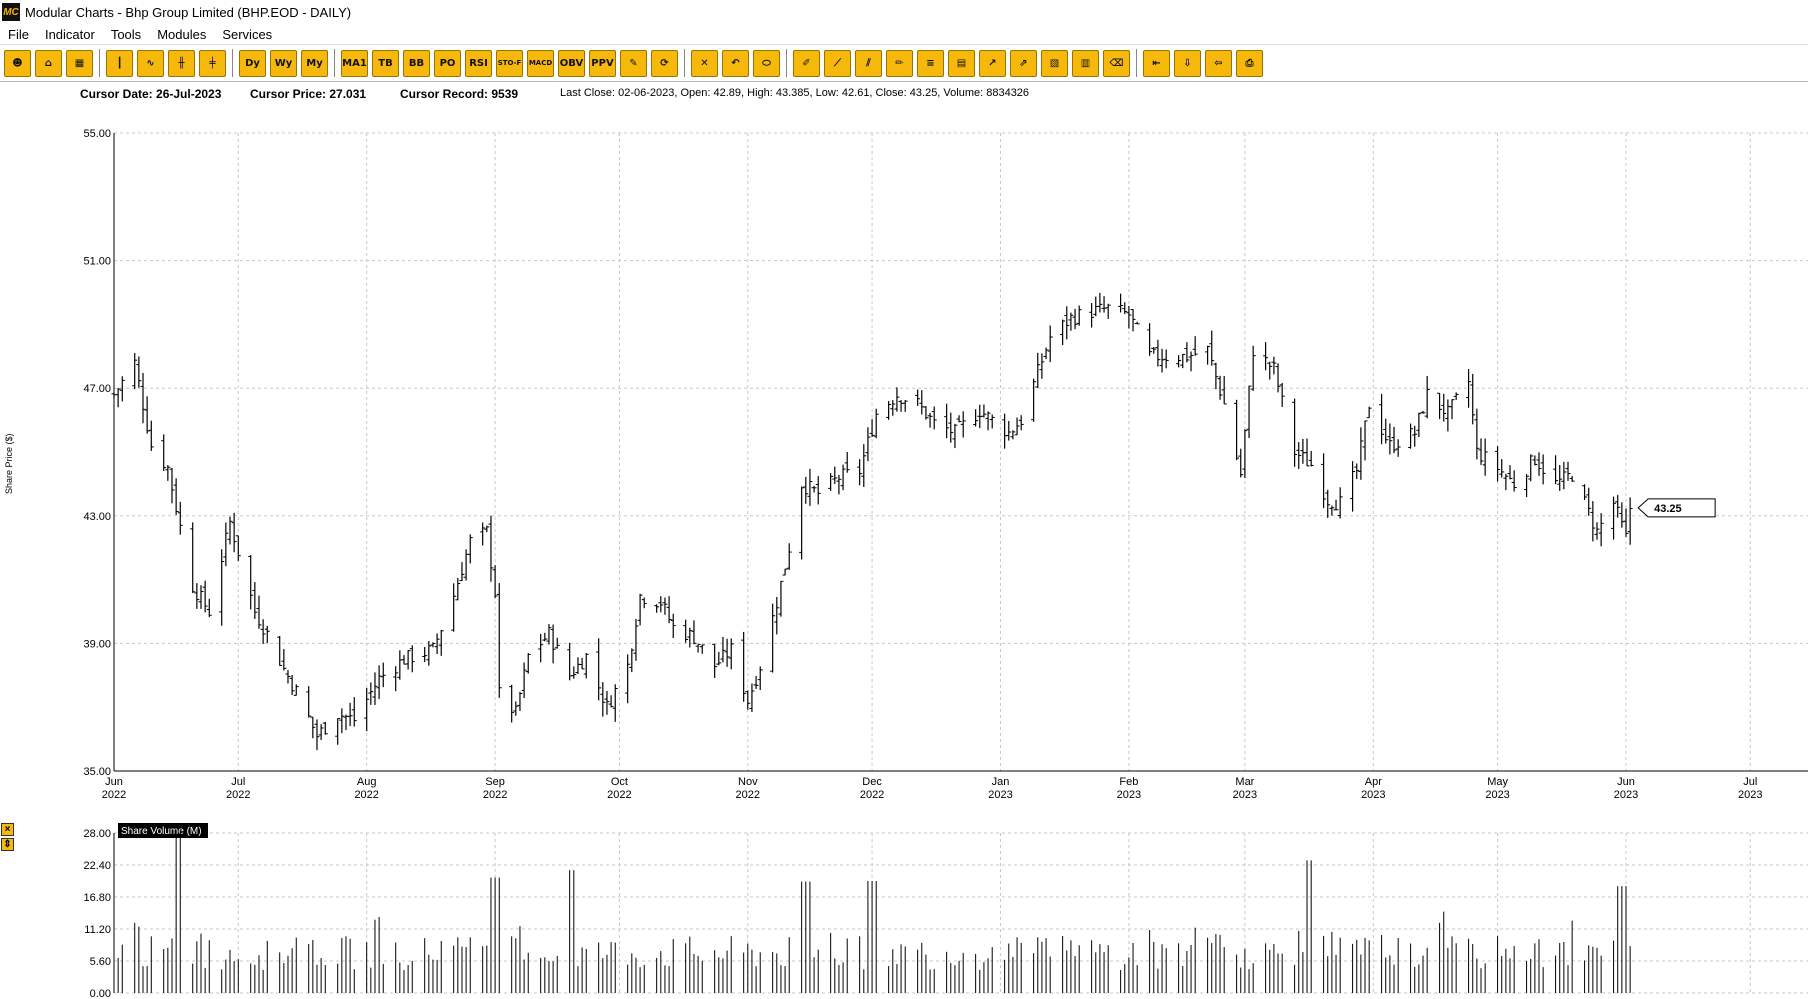 This screenshot has height=999, width=1808. Describe the element at coordinates (1156, 63) in the screenshot. I see `split-icon: ⇤` at that location.